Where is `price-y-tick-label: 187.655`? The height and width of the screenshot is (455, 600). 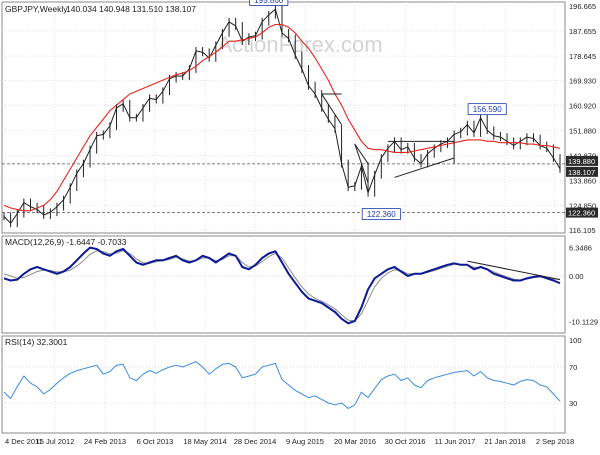 price-y-tick-label: 187.655 is located at coordinates (582, 31).